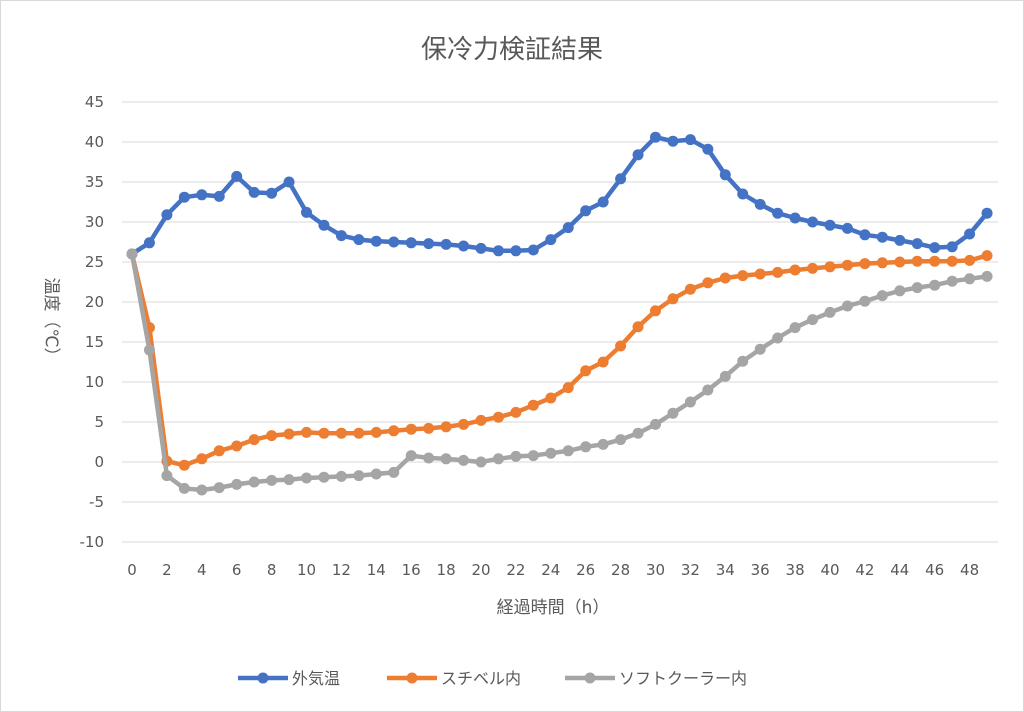 The image size is (1024, 712). I want to click on y-tick-label: 15, so click(94, 342).